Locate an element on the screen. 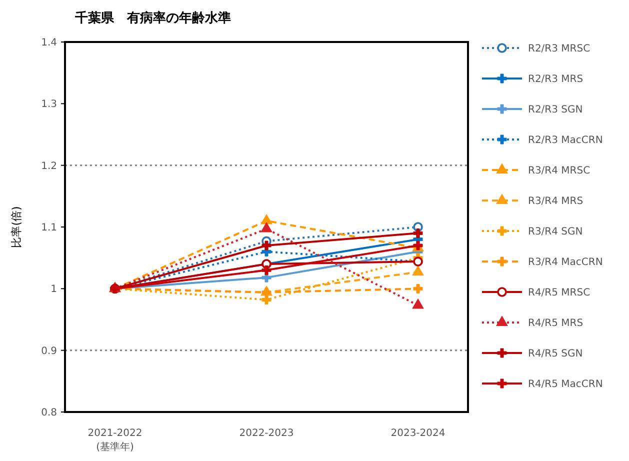  y-tick-label: 0.8 is located at coordinates (49, 413).